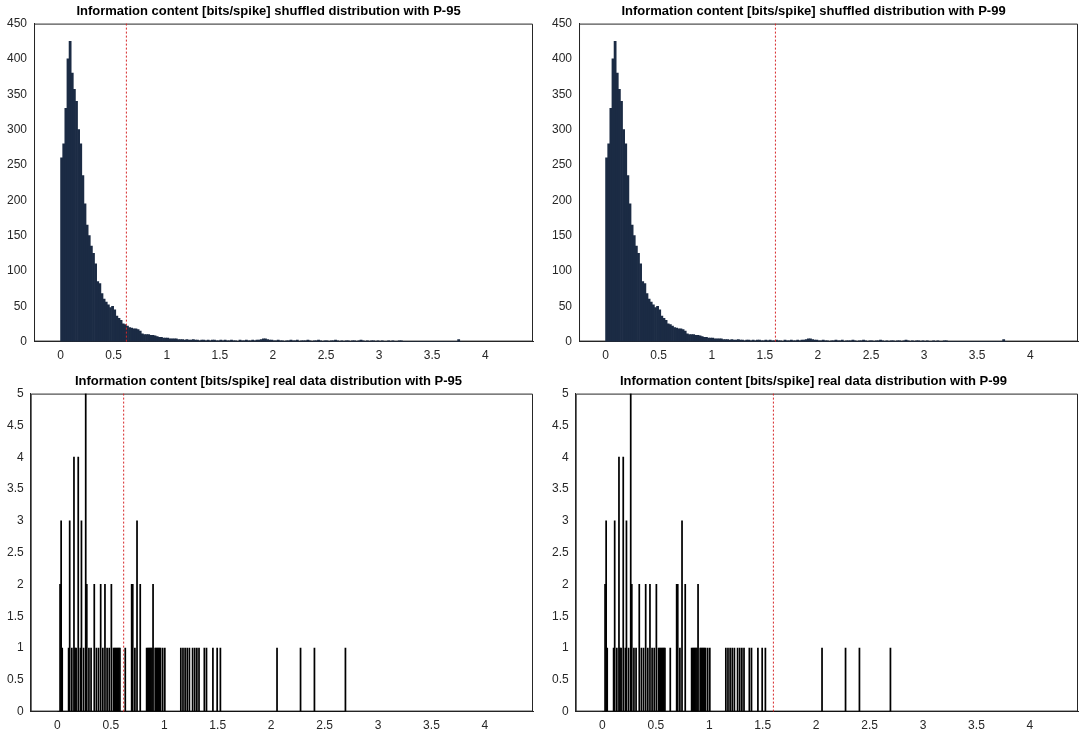  Describe the element at coordinates (268, 11) in the screenshot. I see `chart-title: Information content [bits/spike] shuffled distribution with P-95` at that location.